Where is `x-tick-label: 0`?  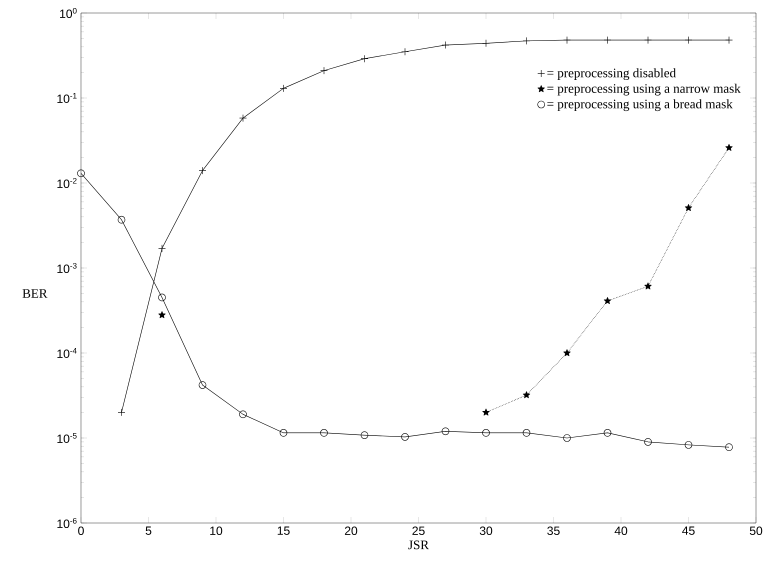 x-tick-label: 0 is located at coordinates (81, 531).